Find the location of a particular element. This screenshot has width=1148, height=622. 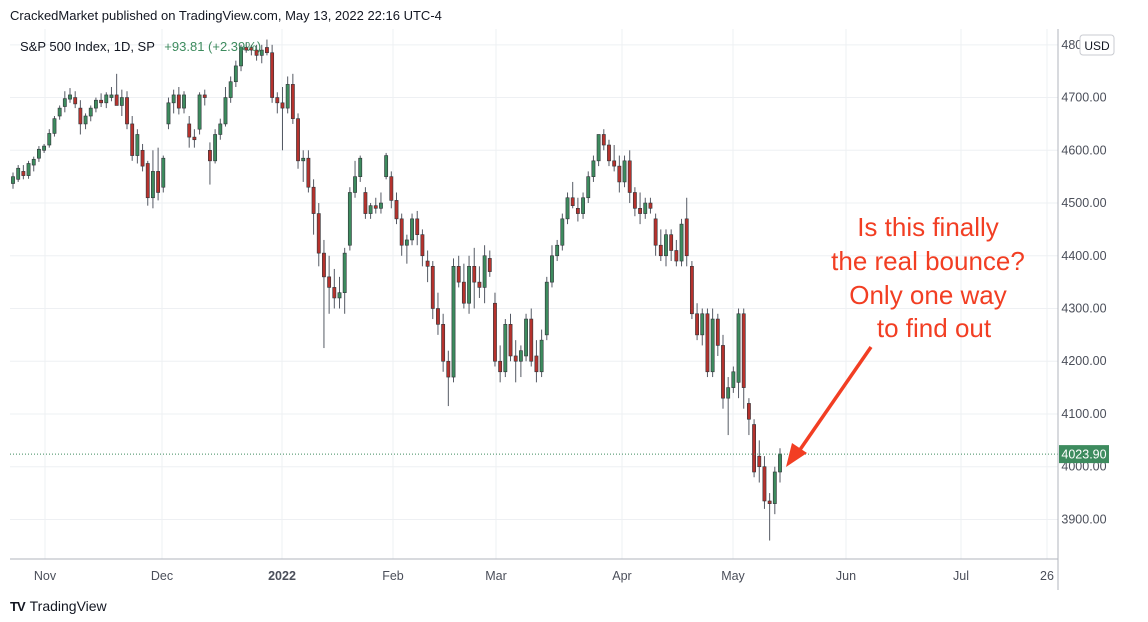

legend-change: +93.81 (+2.39%) is located at coordinates (212, 46).